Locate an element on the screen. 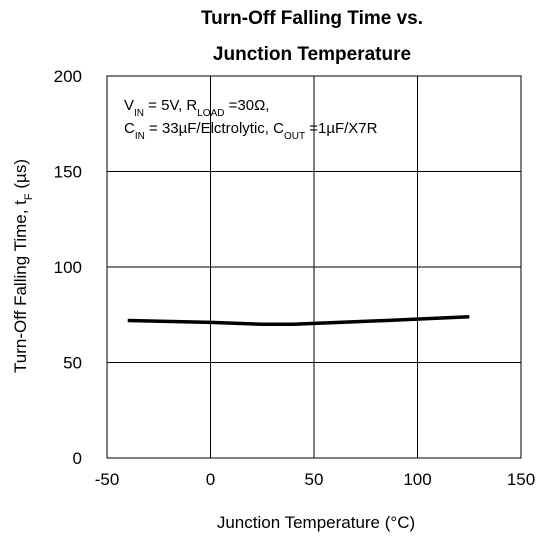 This screenshot has width=546, height=537. y-tick-label: 0 is located at coordinates (77, 458).